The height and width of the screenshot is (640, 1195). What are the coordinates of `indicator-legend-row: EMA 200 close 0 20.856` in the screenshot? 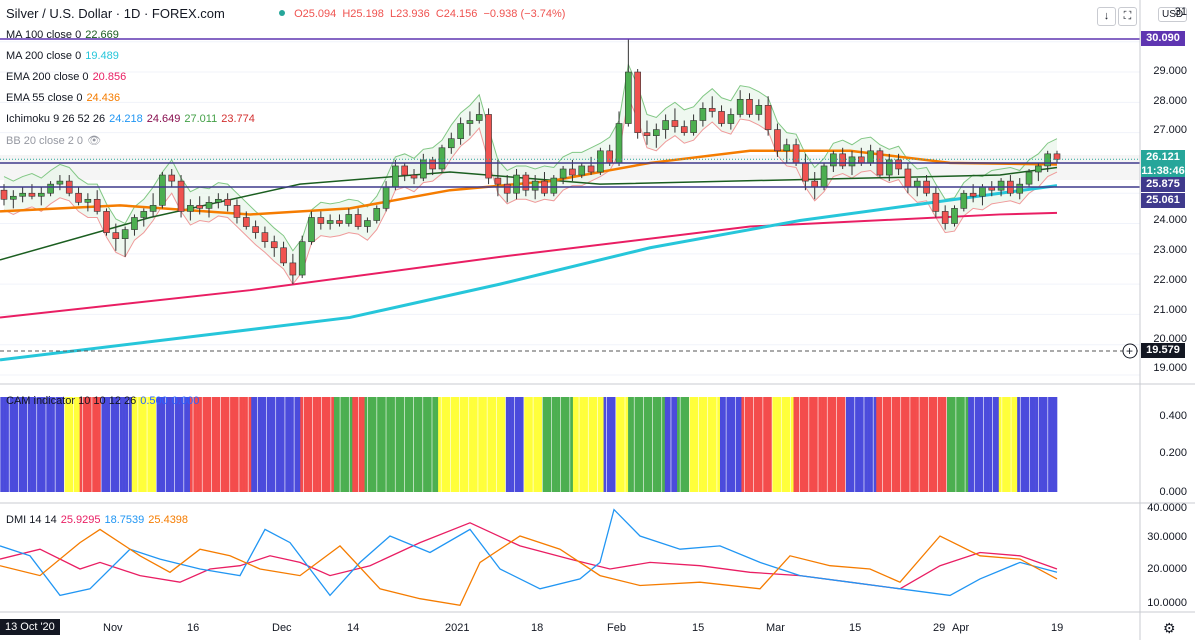 It's located at (66, 77).